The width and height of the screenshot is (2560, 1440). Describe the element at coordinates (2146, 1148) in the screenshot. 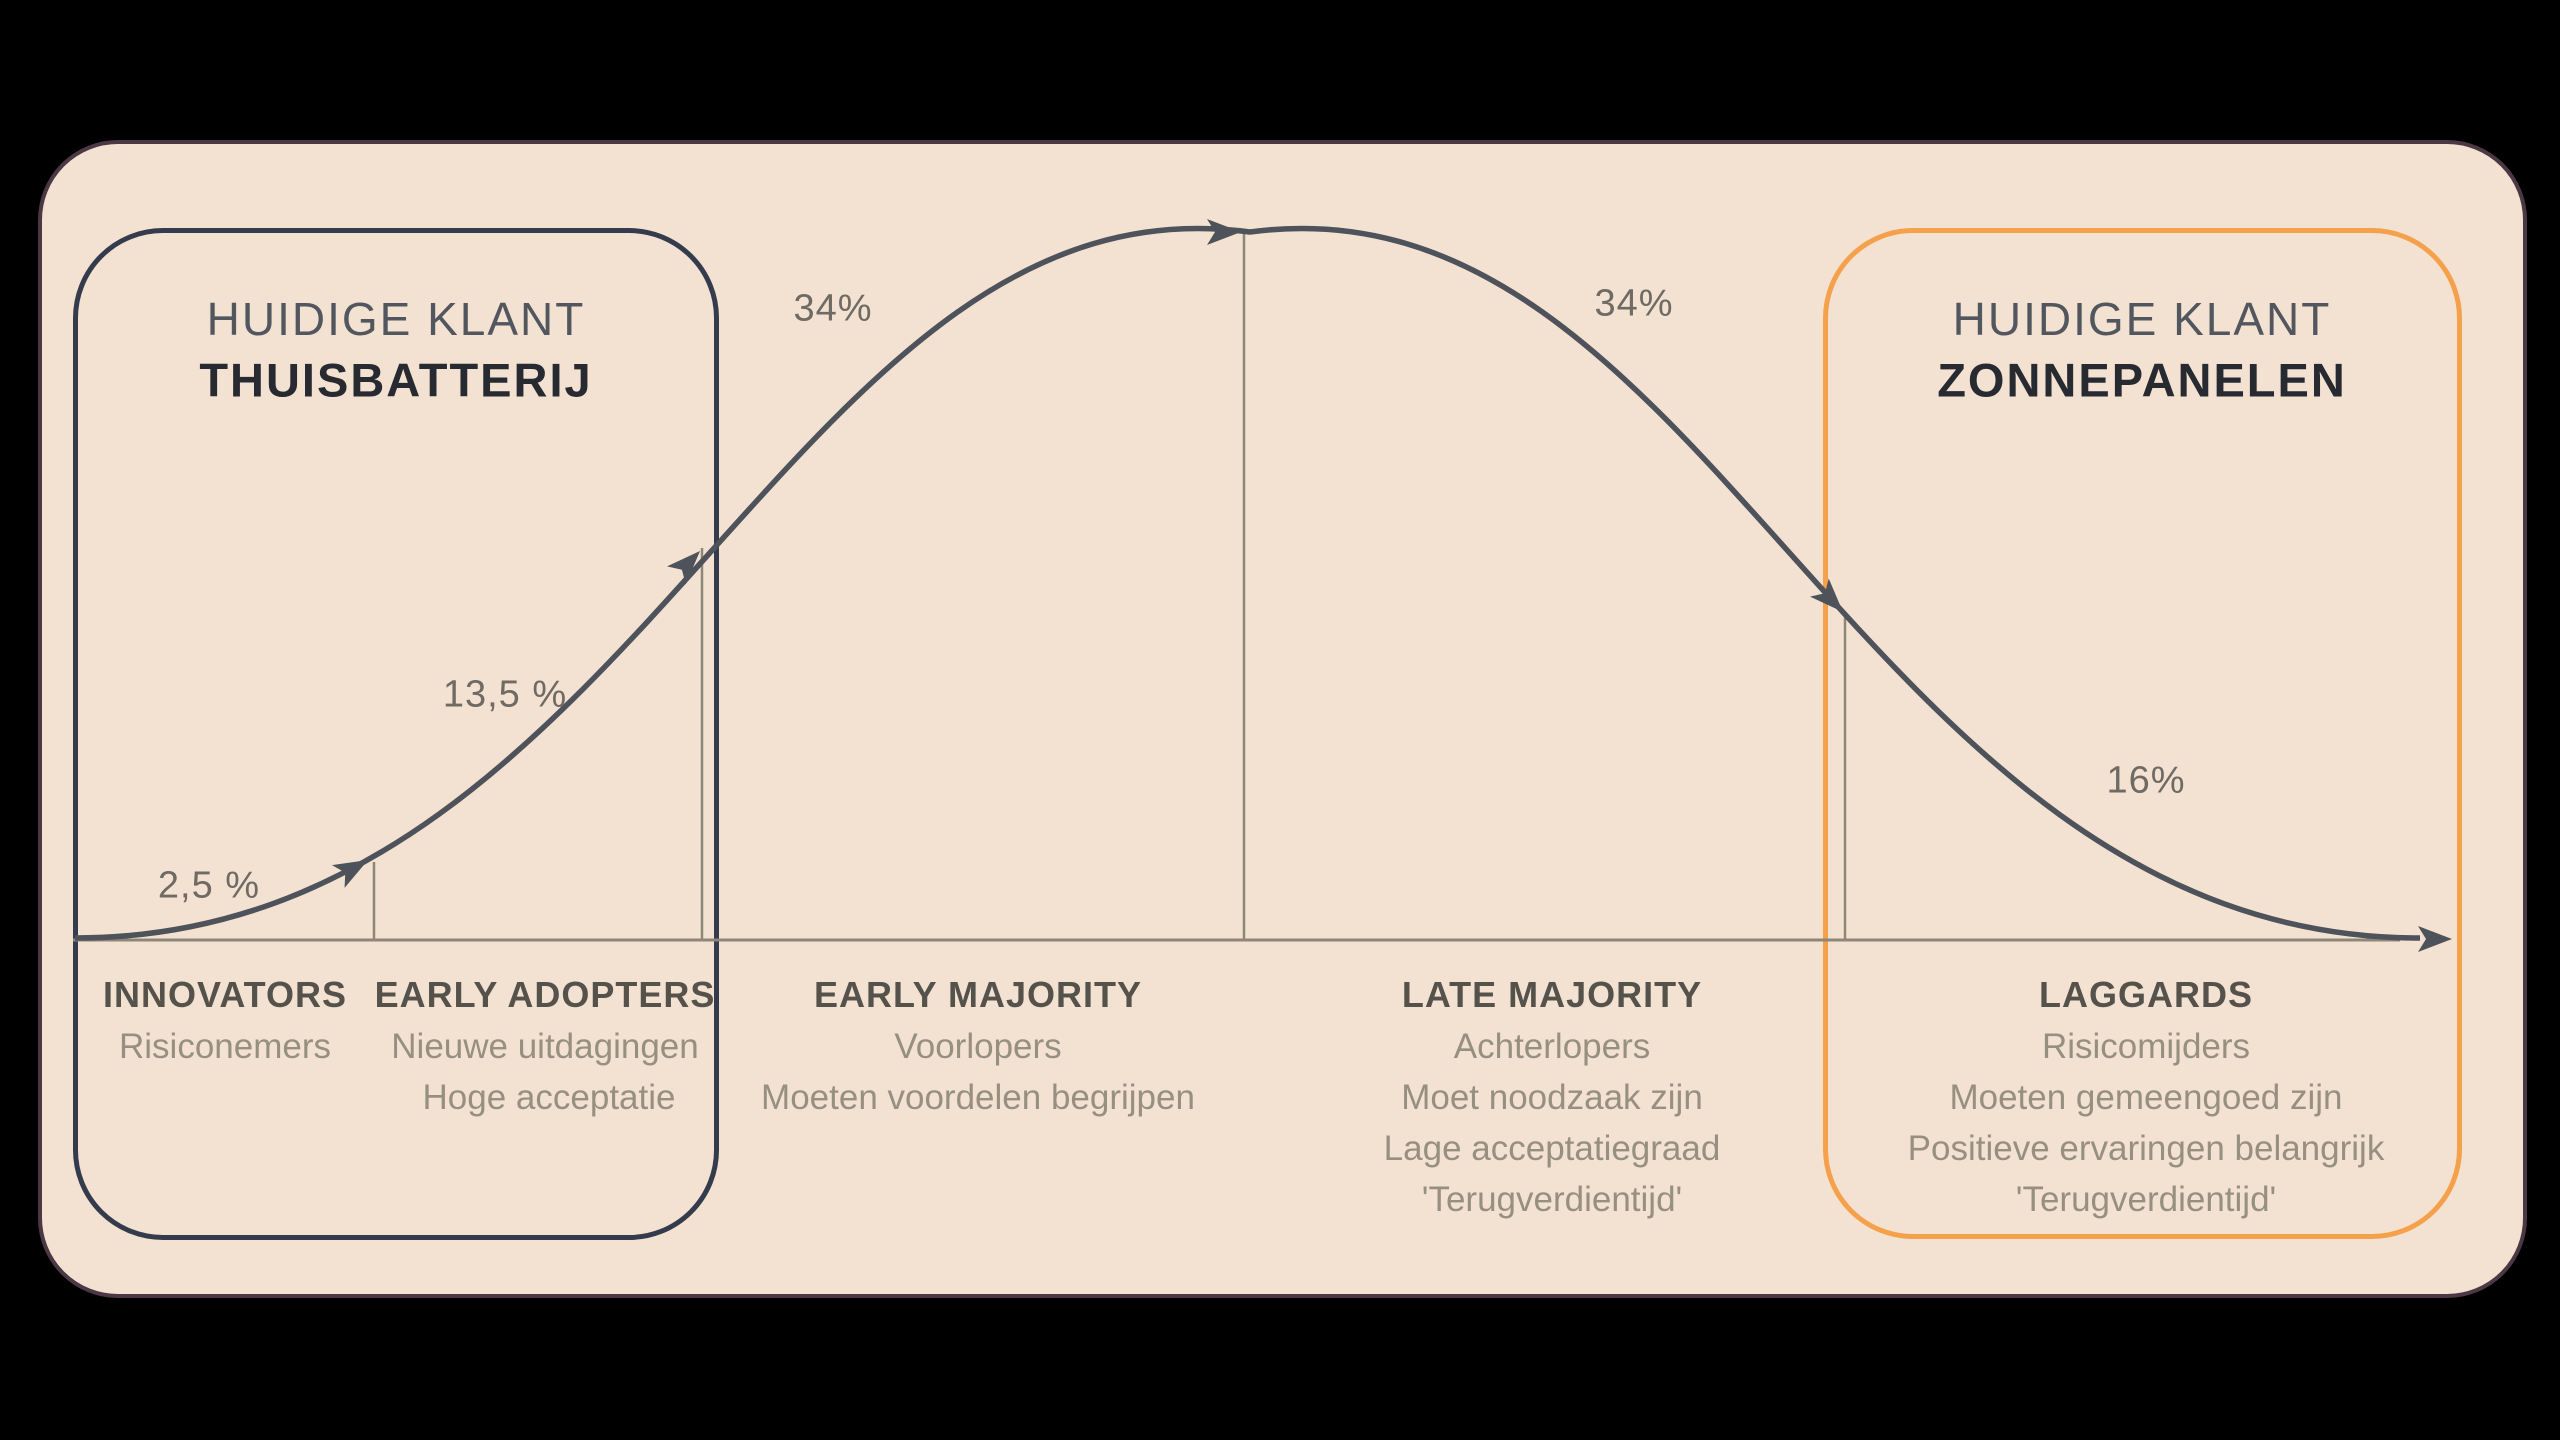

I see `segment-desc-laggards-3: Positieve ervaringen belangrijk` at that location.